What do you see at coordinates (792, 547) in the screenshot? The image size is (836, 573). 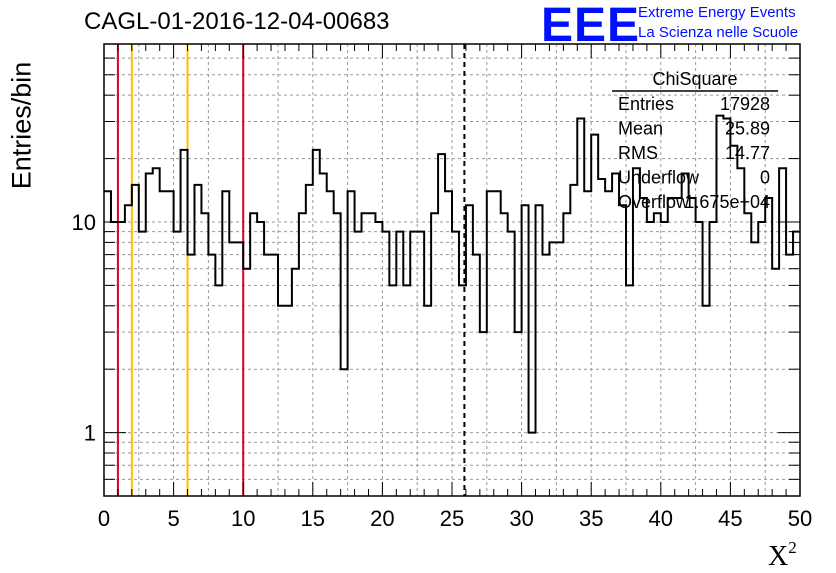 I see `x-axis-label-superscript: 2` at bounding box center [792, 547].